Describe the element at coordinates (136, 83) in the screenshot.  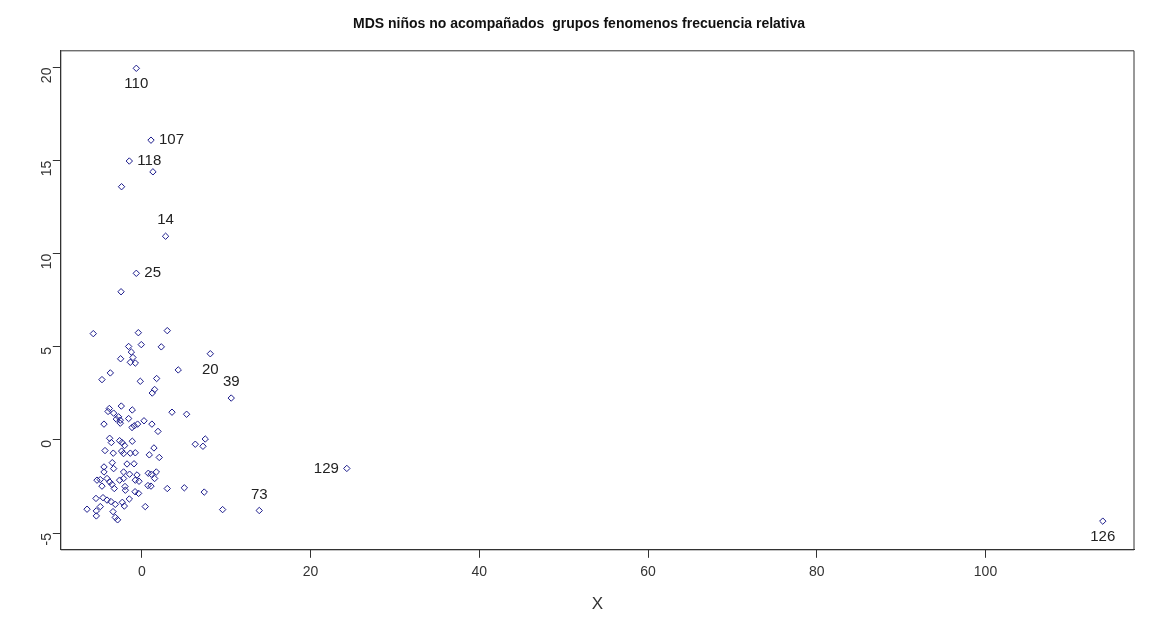
I see `annotation: 110` at that location.